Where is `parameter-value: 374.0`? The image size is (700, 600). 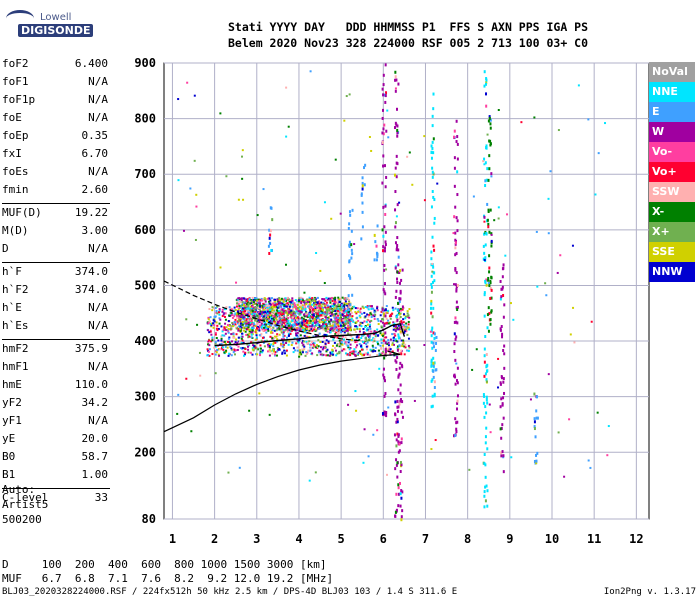 parameter-value: 374.0 is located at coordinates (91, 289).